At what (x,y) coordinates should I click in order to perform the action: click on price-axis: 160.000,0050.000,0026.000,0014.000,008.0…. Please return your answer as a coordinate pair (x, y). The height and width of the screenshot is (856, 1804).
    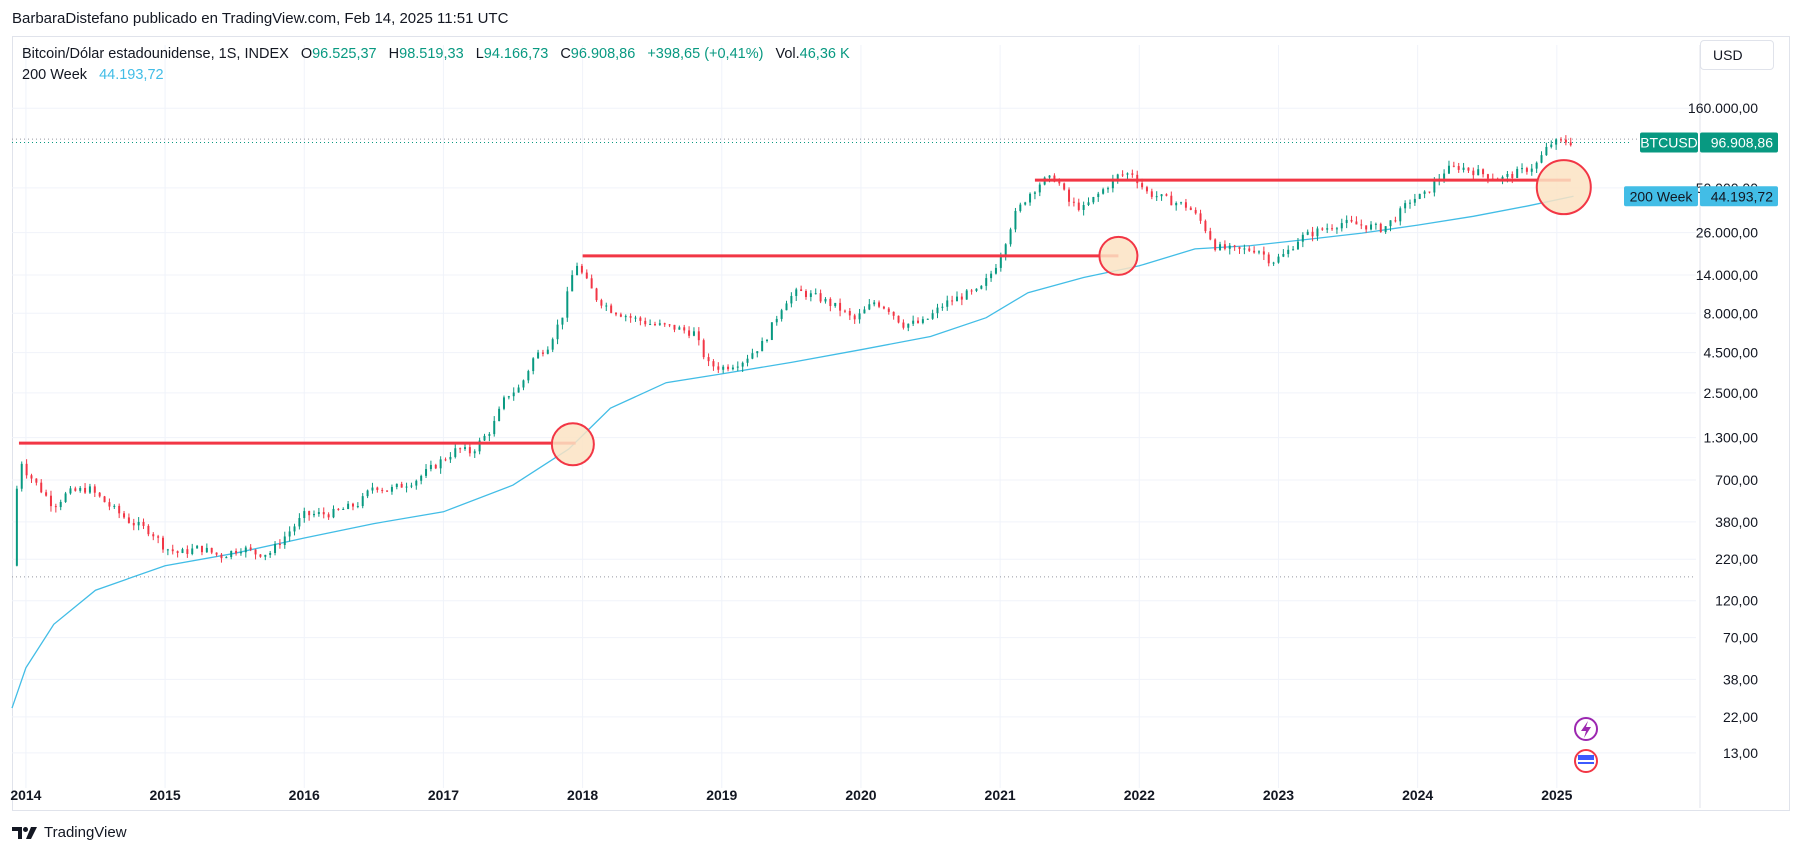
    Looking at the image, I should click on (1723, 430).